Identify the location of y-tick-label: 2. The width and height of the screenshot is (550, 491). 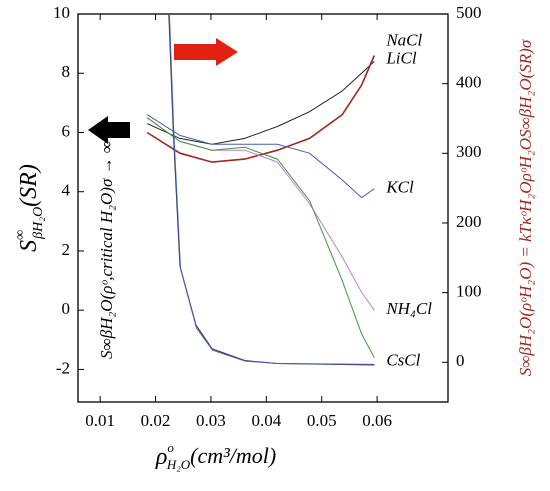
(66, 249).